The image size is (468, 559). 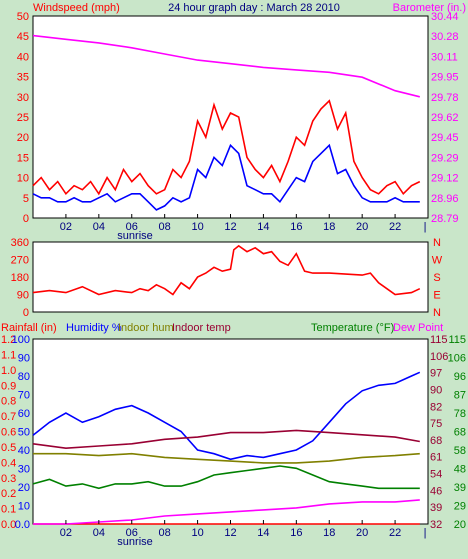 I want to click on baro-y-tick-3: 29.29, so click(x=445, y=158).